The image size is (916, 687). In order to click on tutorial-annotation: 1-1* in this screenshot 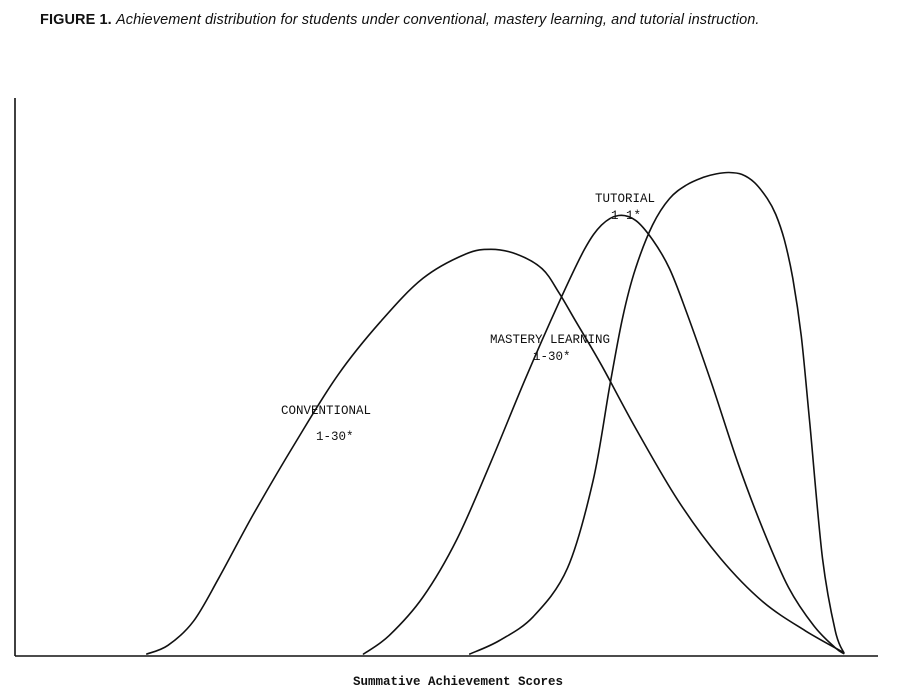, I will do `click(626, 216)`.